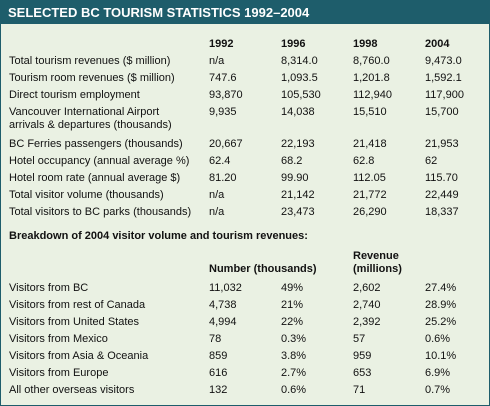 The width and height of the screenshot is (490, 406). What do you see at coordinates (441, 288) in the screenshot?
I see `cell: 27.4%` at bounding box center [441, 288].